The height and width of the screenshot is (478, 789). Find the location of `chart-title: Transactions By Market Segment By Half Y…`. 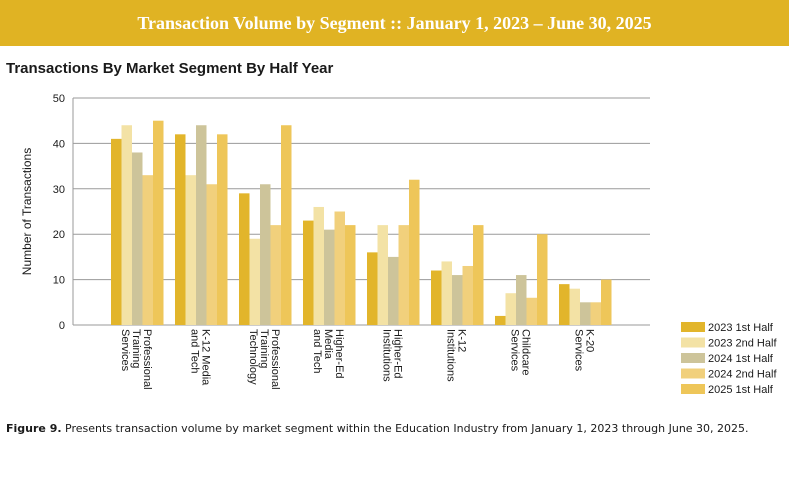

chart-title: Transactions By Market Segment By Half Y… is located at coordinates (170, 68).